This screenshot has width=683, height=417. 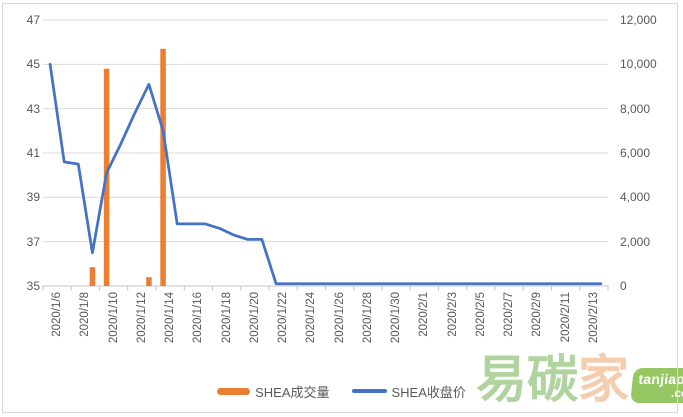 What do you see at coordinates (367, 318) in the screenshot?
I see `x-axis-tick-label: 2020/1/28` at bounding box center [367, 318].